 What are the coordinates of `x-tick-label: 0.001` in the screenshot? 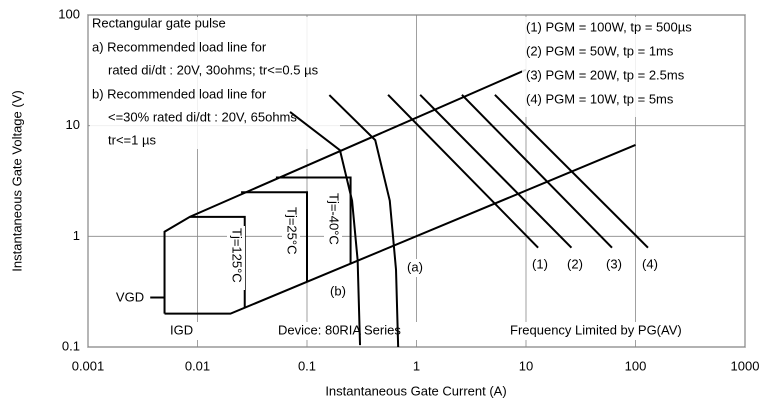 It's located at (88, 365).